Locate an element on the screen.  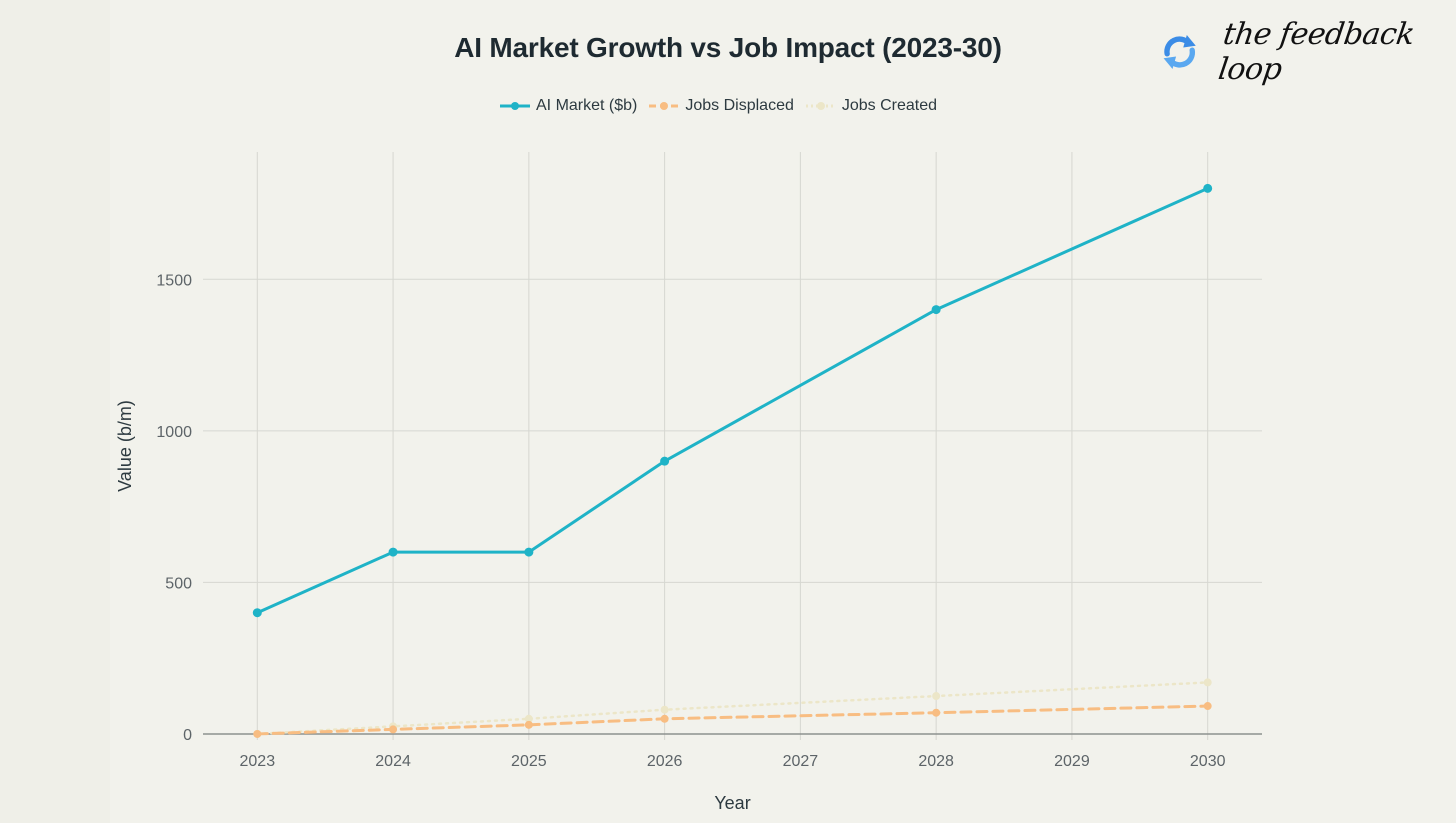
legend-item-jobs-created: Jobs Created is located at coordinates (871, 106).